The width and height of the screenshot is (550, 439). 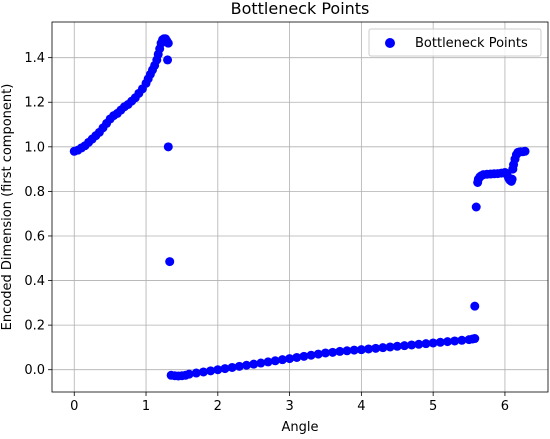 What do you see at coordinates (34, 103) in the screenshot?
I see `y-tick-label: 1.2` at bounding box center [34, 103].